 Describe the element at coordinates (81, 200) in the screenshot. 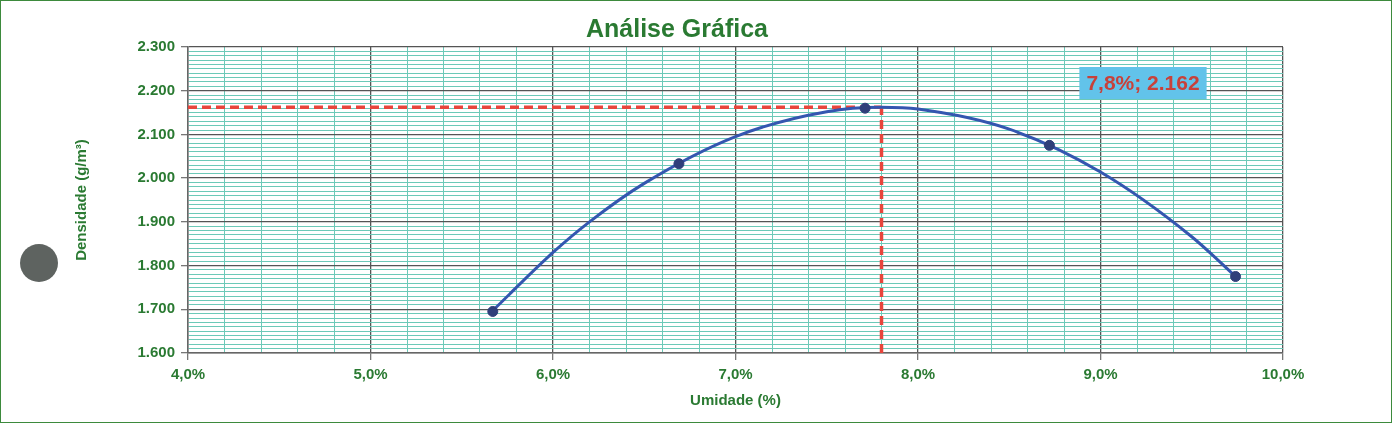

I see `y-axis-title: Densidade (g/m³)` at that location.